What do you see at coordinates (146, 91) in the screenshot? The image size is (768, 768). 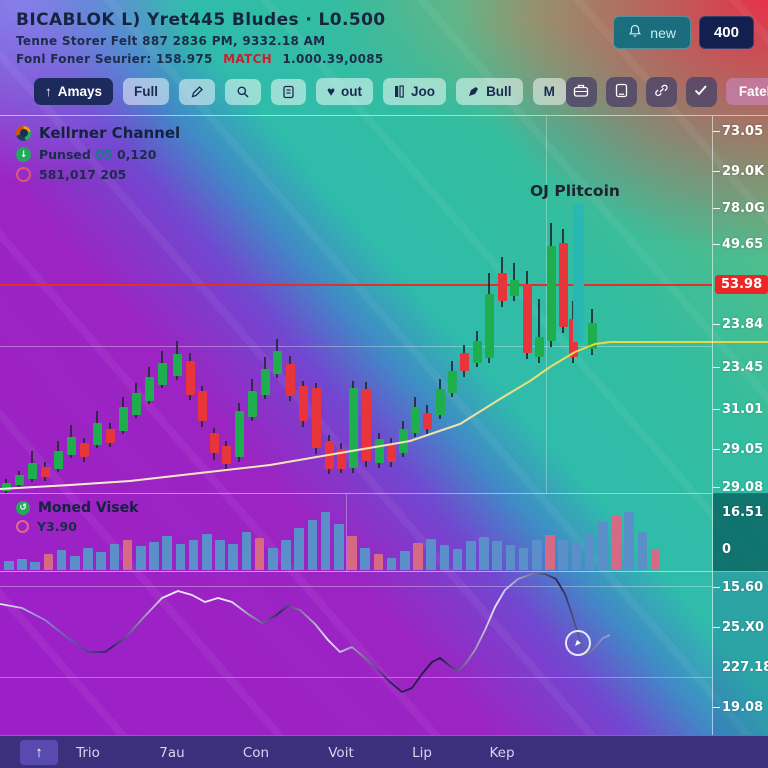 I see `full-button: Full` at bounding box center [146, 91].